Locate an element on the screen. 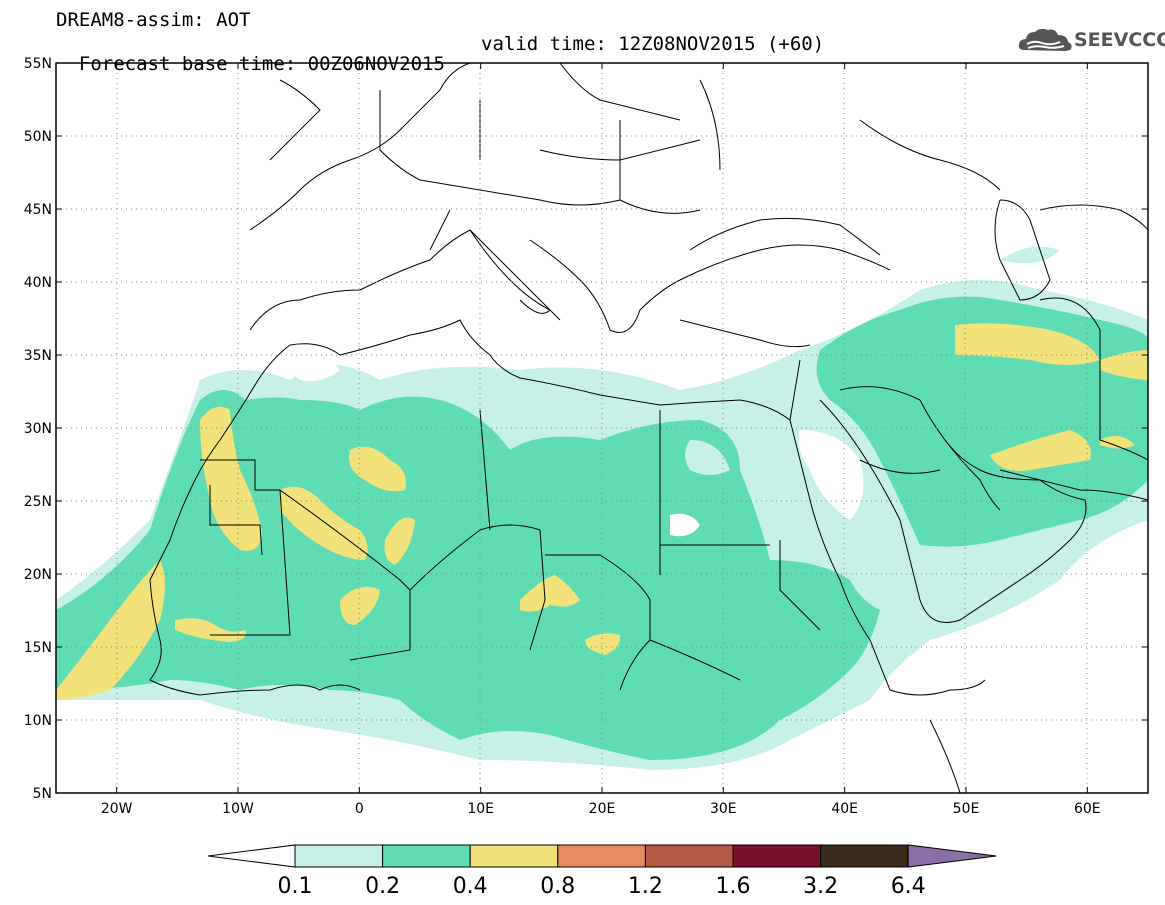  lat-tick-label: 5N is located at coordinates (42, 794).